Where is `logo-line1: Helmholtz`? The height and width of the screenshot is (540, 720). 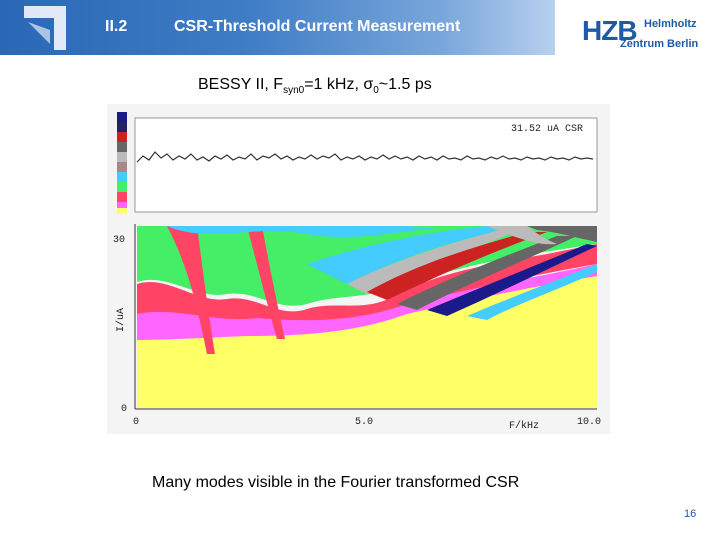
logo-line1: Helmholtz is located at coordinates (670, 24).